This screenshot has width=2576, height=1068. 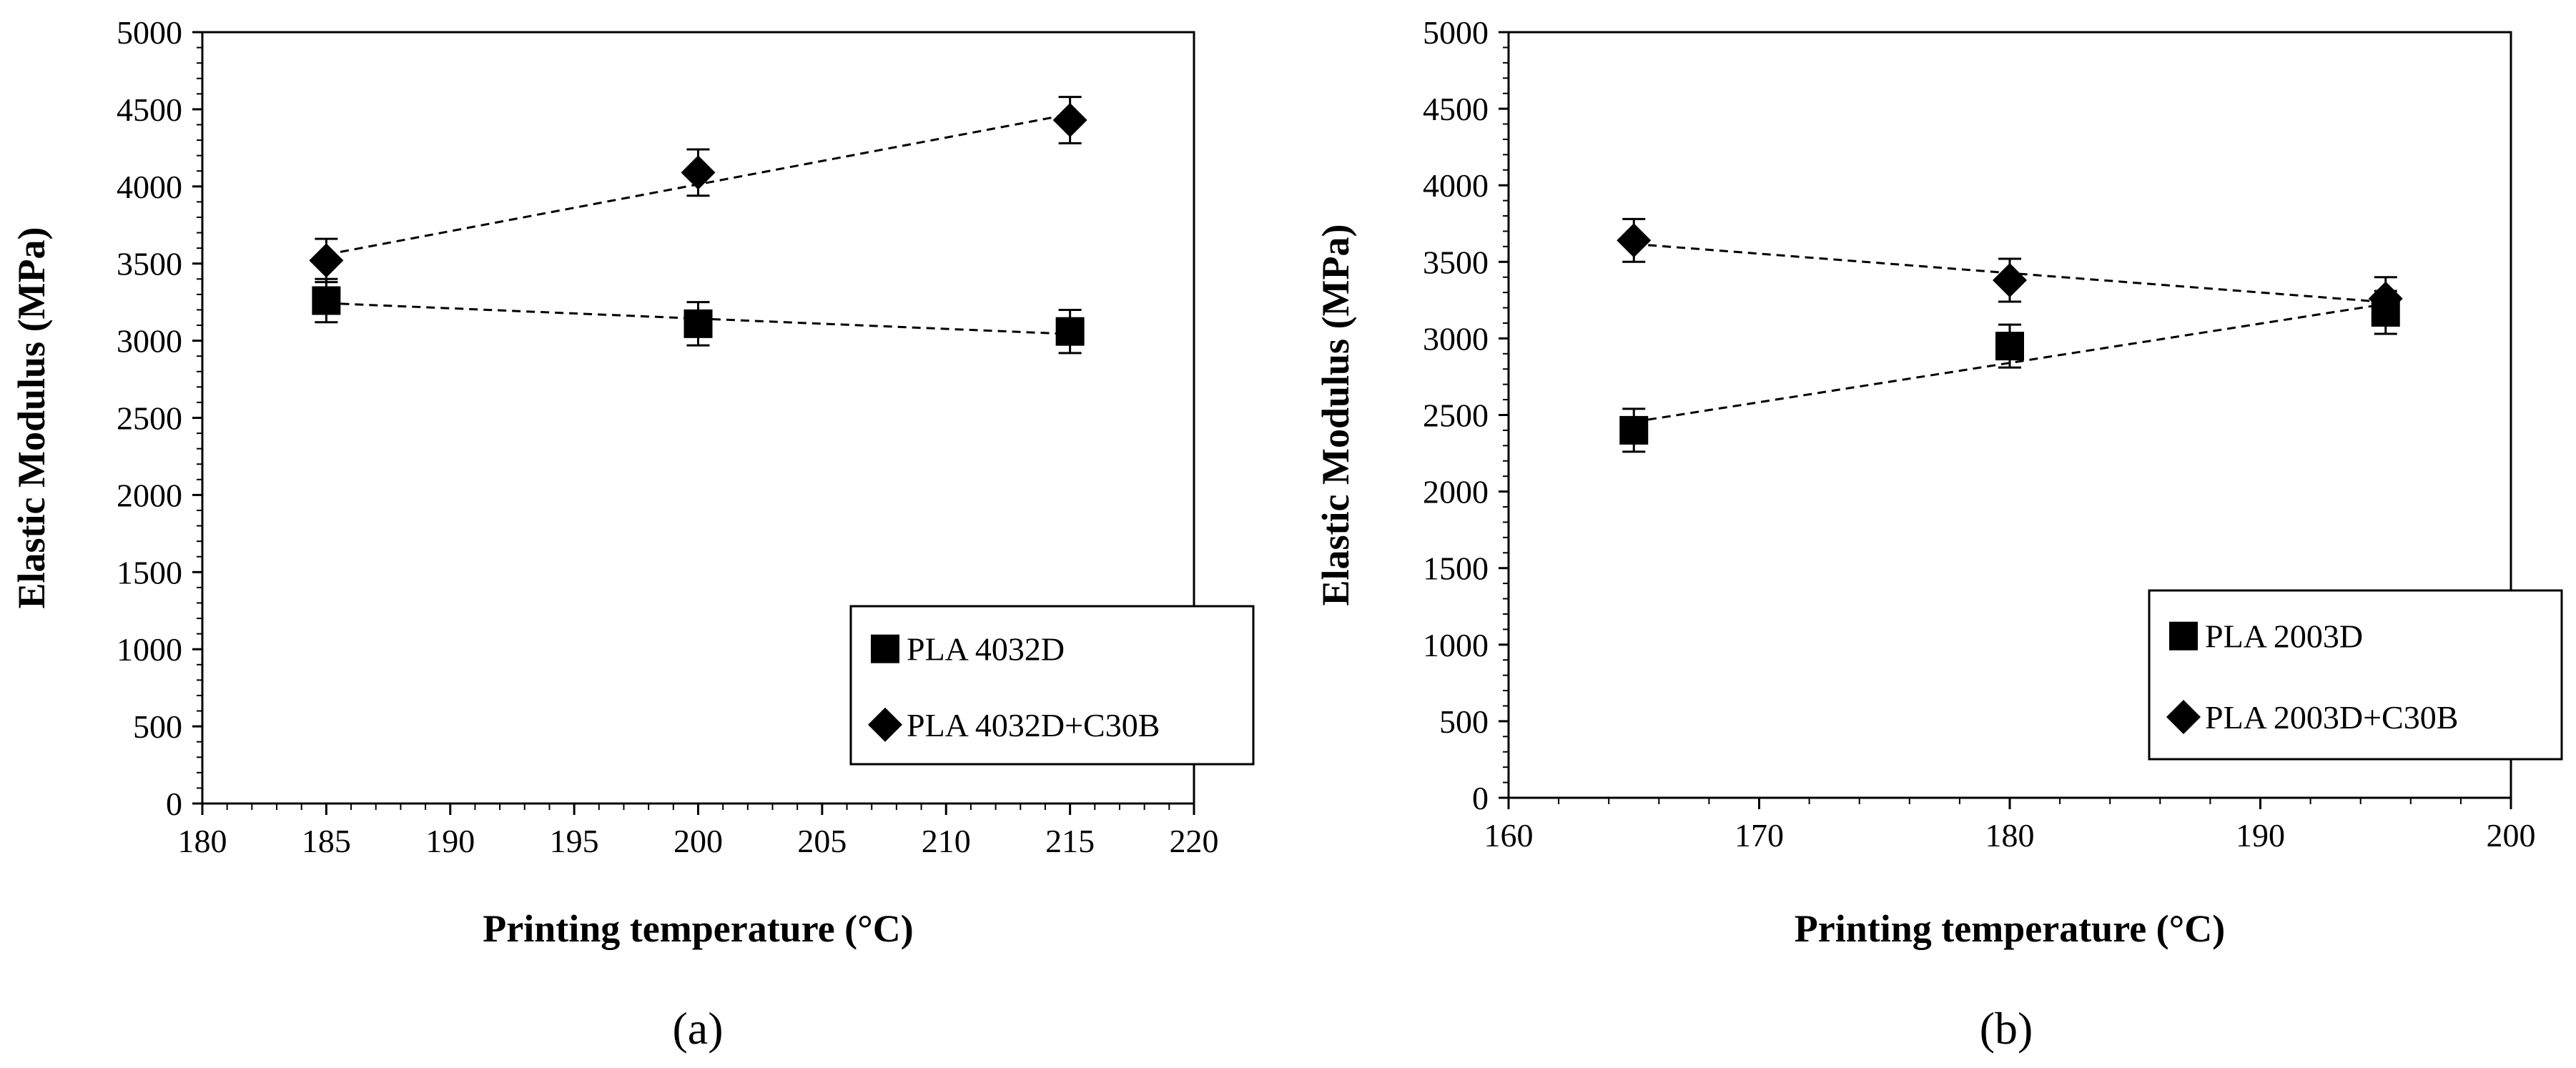 I want to click on legend: PLA 2003D PLA 2003D+C30B, so click(x=2355, y=675).